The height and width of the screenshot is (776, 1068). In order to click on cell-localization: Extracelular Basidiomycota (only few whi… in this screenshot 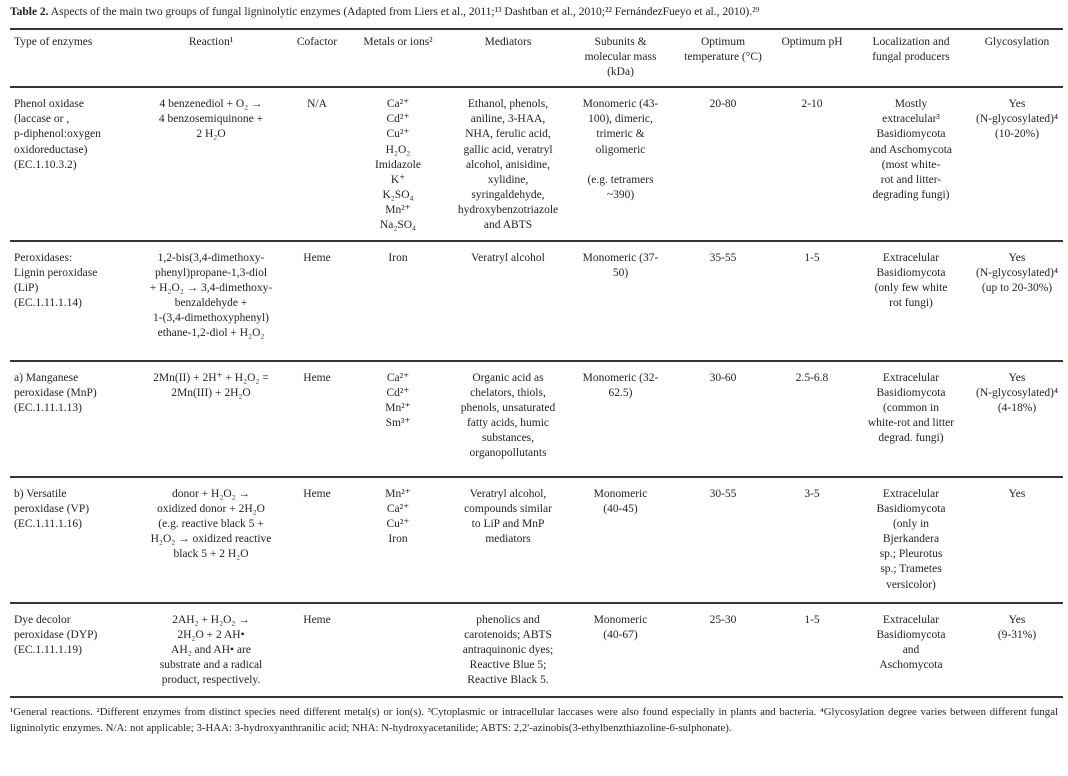, I will do `click(911, 280)`.